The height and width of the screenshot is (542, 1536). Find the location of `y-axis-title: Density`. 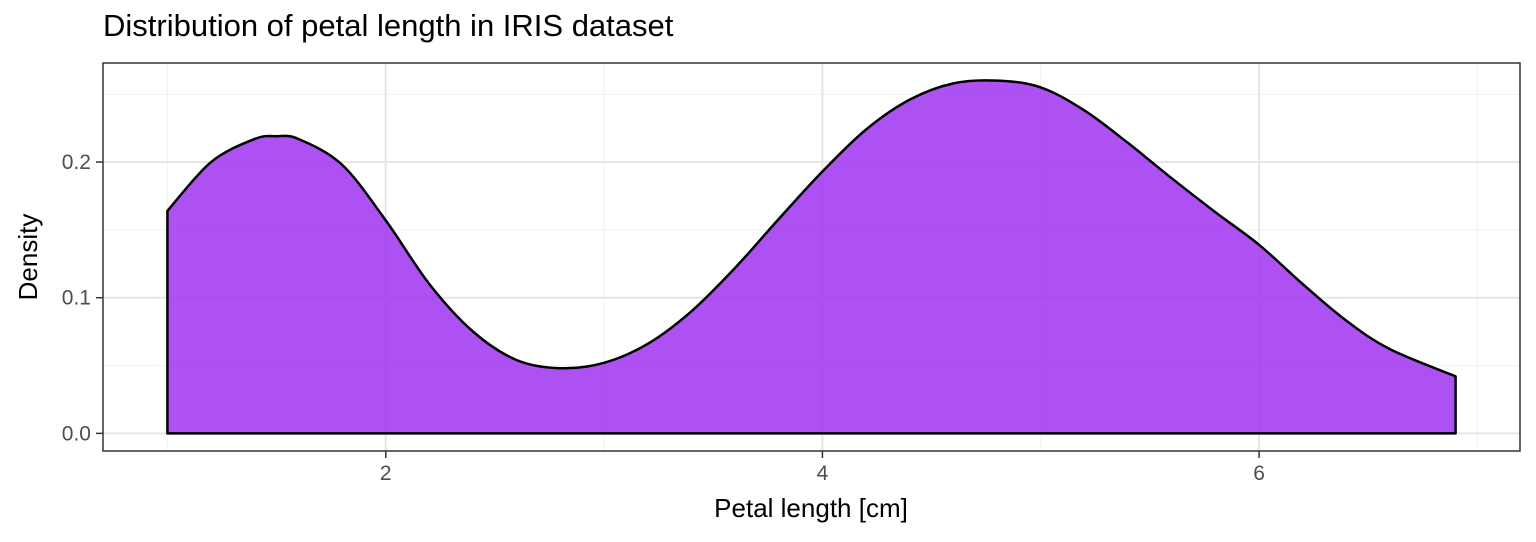

y-axis-title: Density is located at coordinates (28, 257).